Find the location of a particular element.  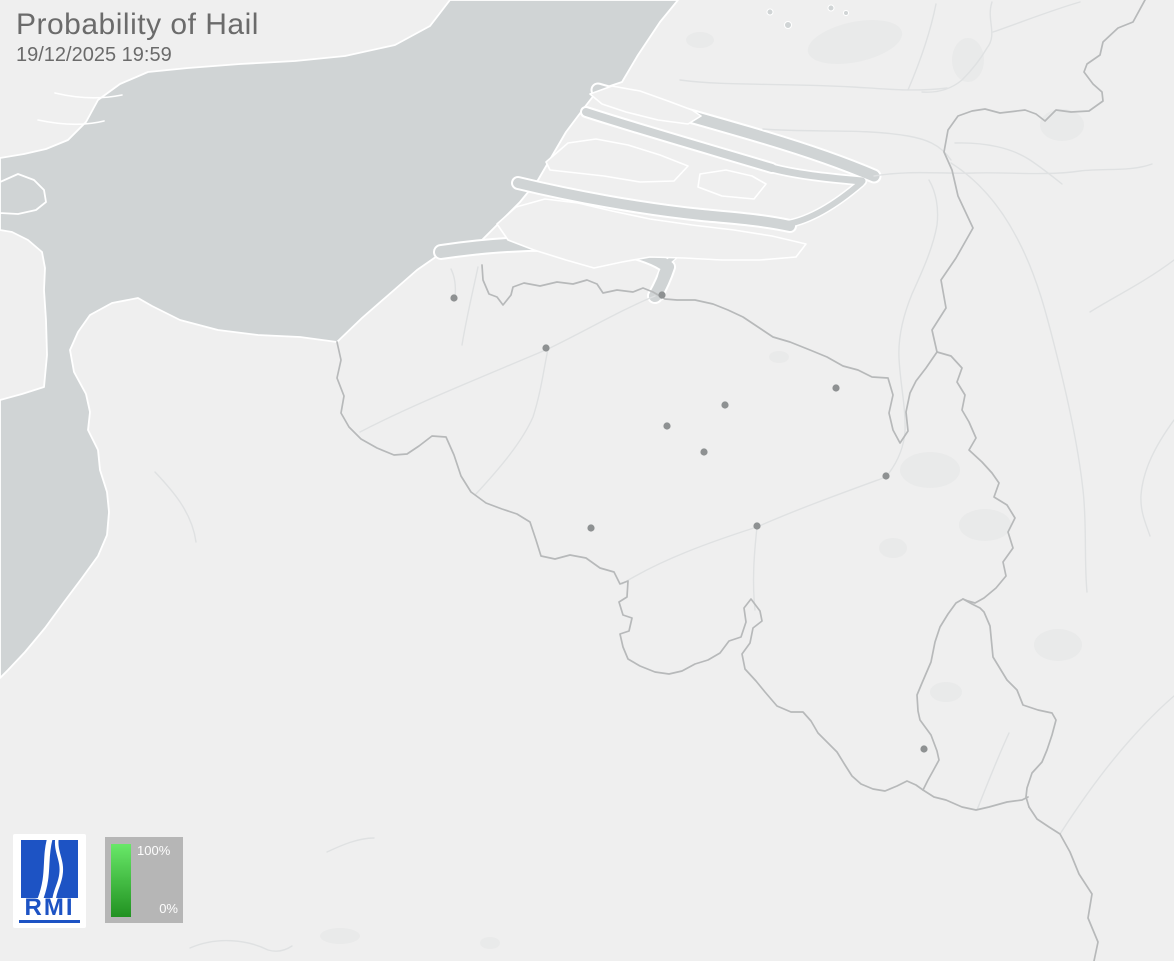

rmi-logo-rule is located at coordinates (49, 921).